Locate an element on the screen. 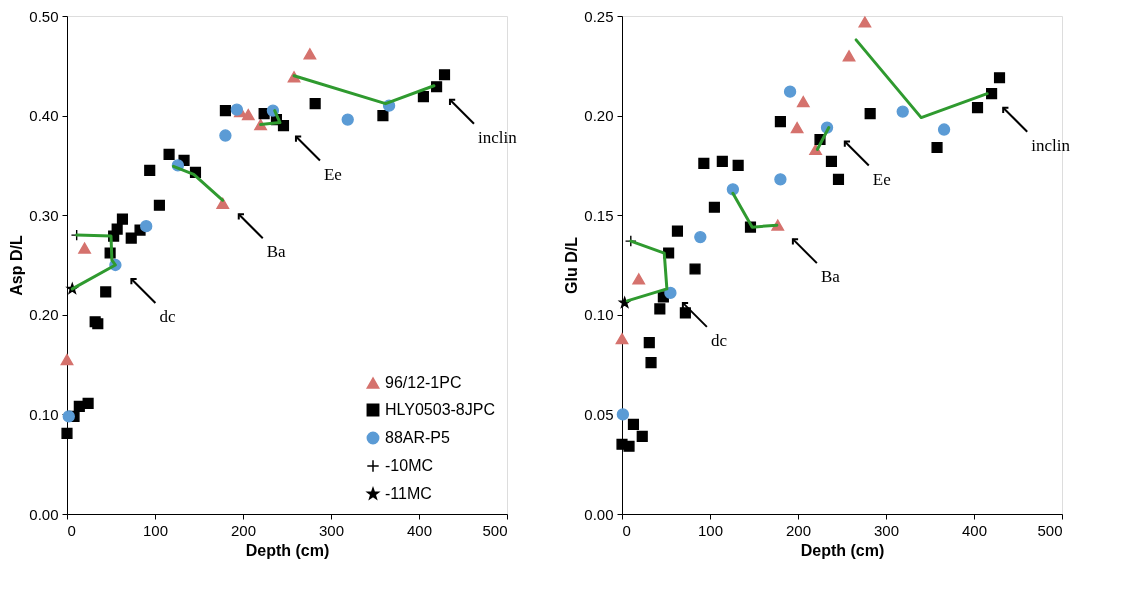 Image resolution: width=1148 pixels, height=615 pixels. legend-label: -11MC is located at coordinates (408, 493).